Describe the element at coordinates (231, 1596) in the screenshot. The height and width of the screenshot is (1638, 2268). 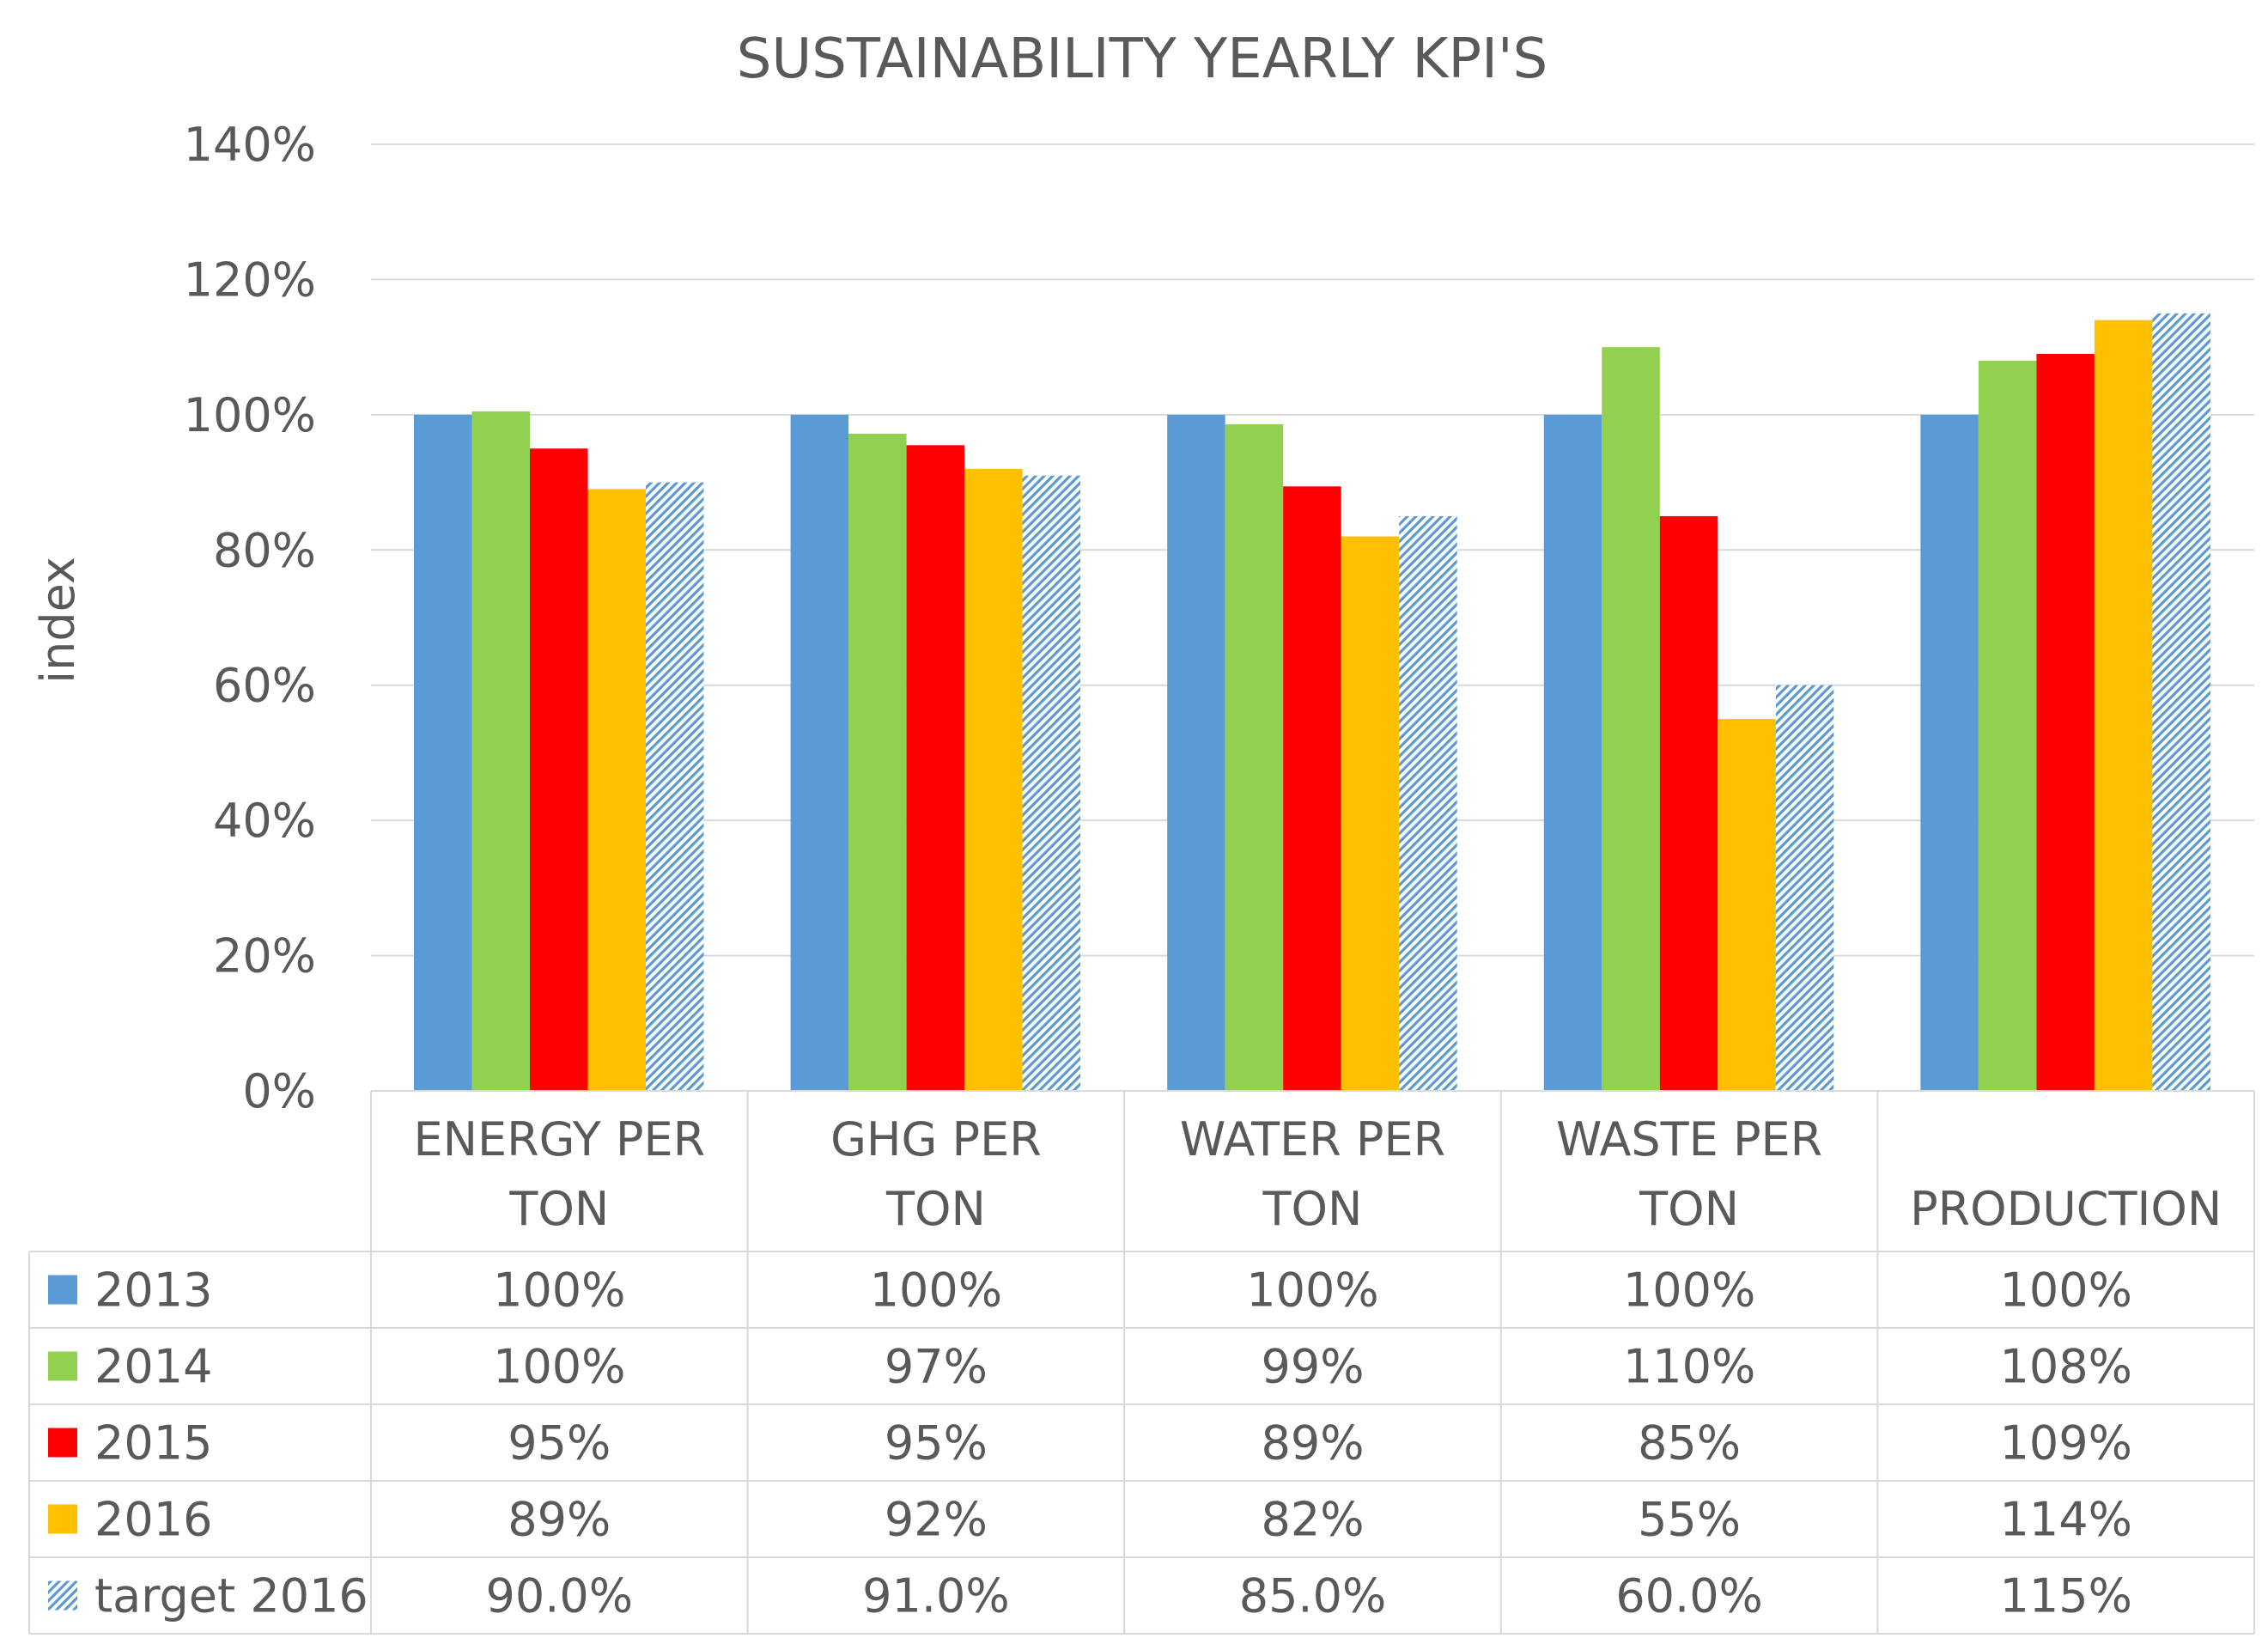
I see `legend-label: target 2016` at that location.